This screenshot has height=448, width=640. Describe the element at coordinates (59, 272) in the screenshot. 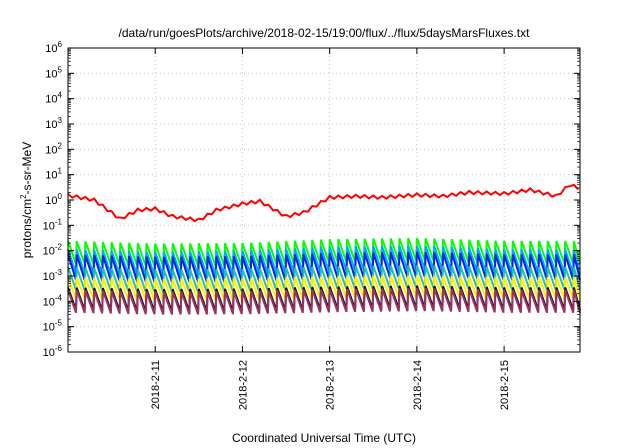

I see `y-tick-exponent: -3` at that location.